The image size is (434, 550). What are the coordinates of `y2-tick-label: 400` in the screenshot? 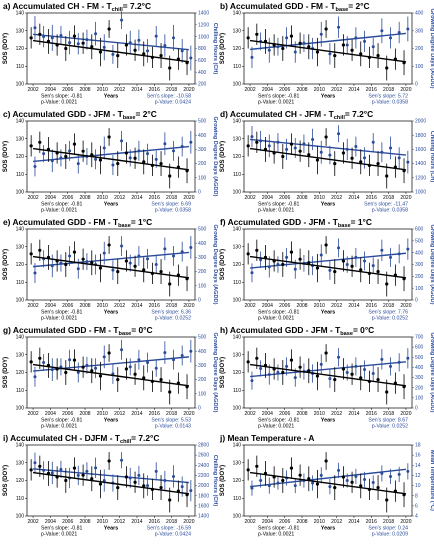 It's located at (202, 352).